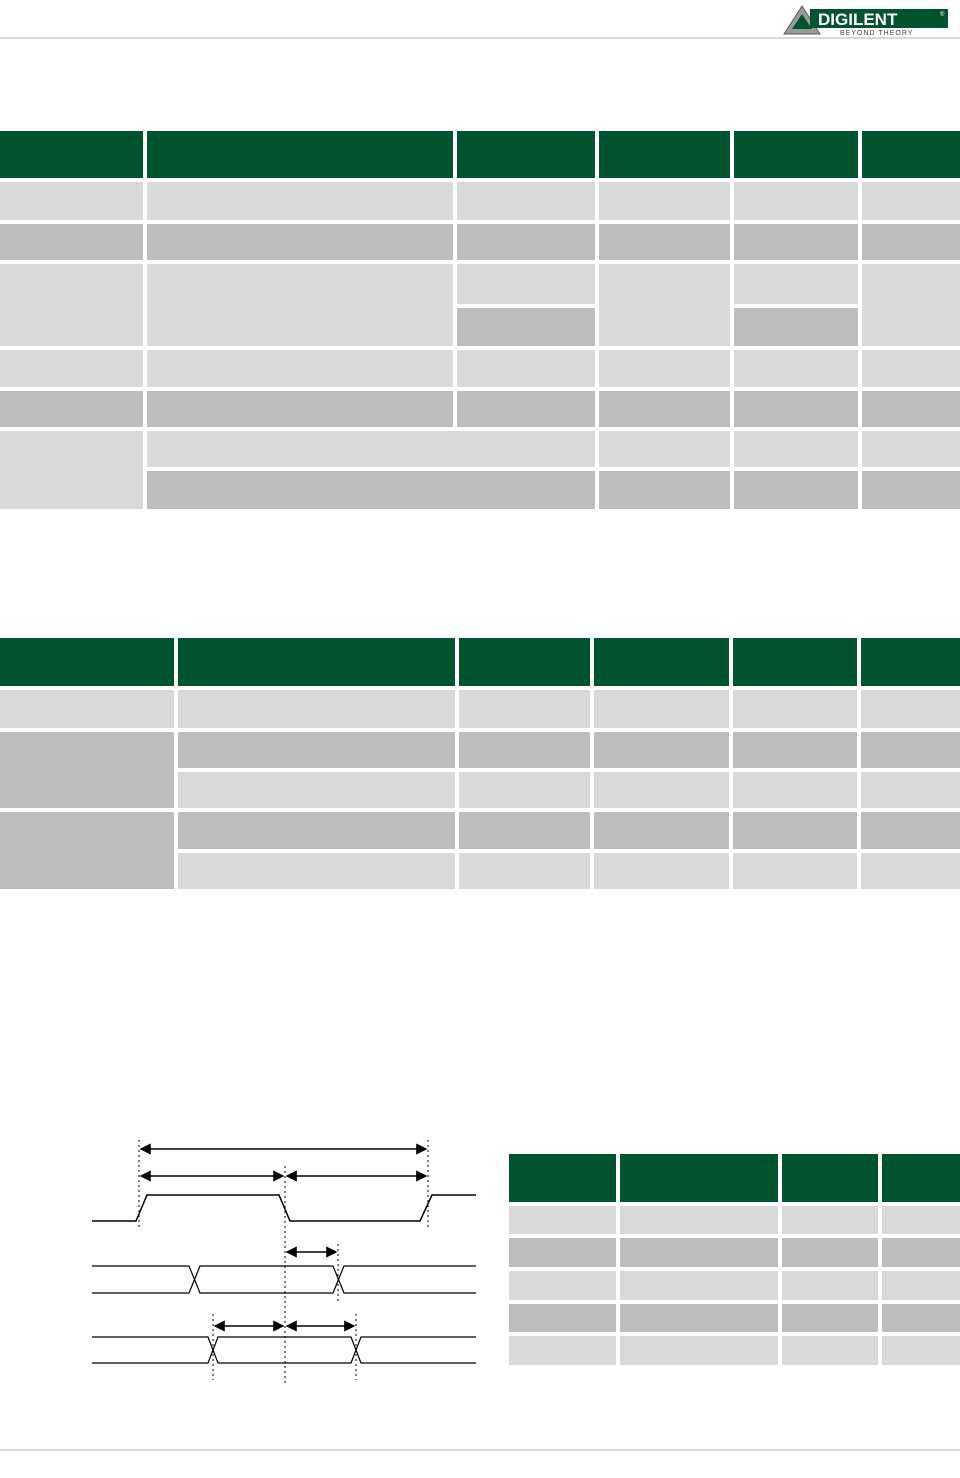  Describe the element at coordinates (480, 38) in the screenshot. I see `header-divider` at that location.